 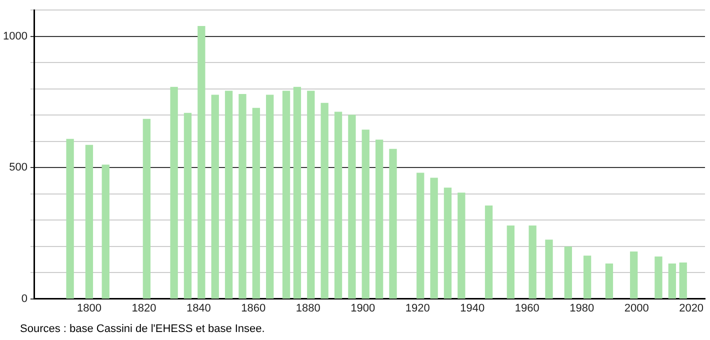 What do you see at coordinates (527, 308) in the screenshot?
I see `x-tick-label: 1960` at bounding box center [527, 308].